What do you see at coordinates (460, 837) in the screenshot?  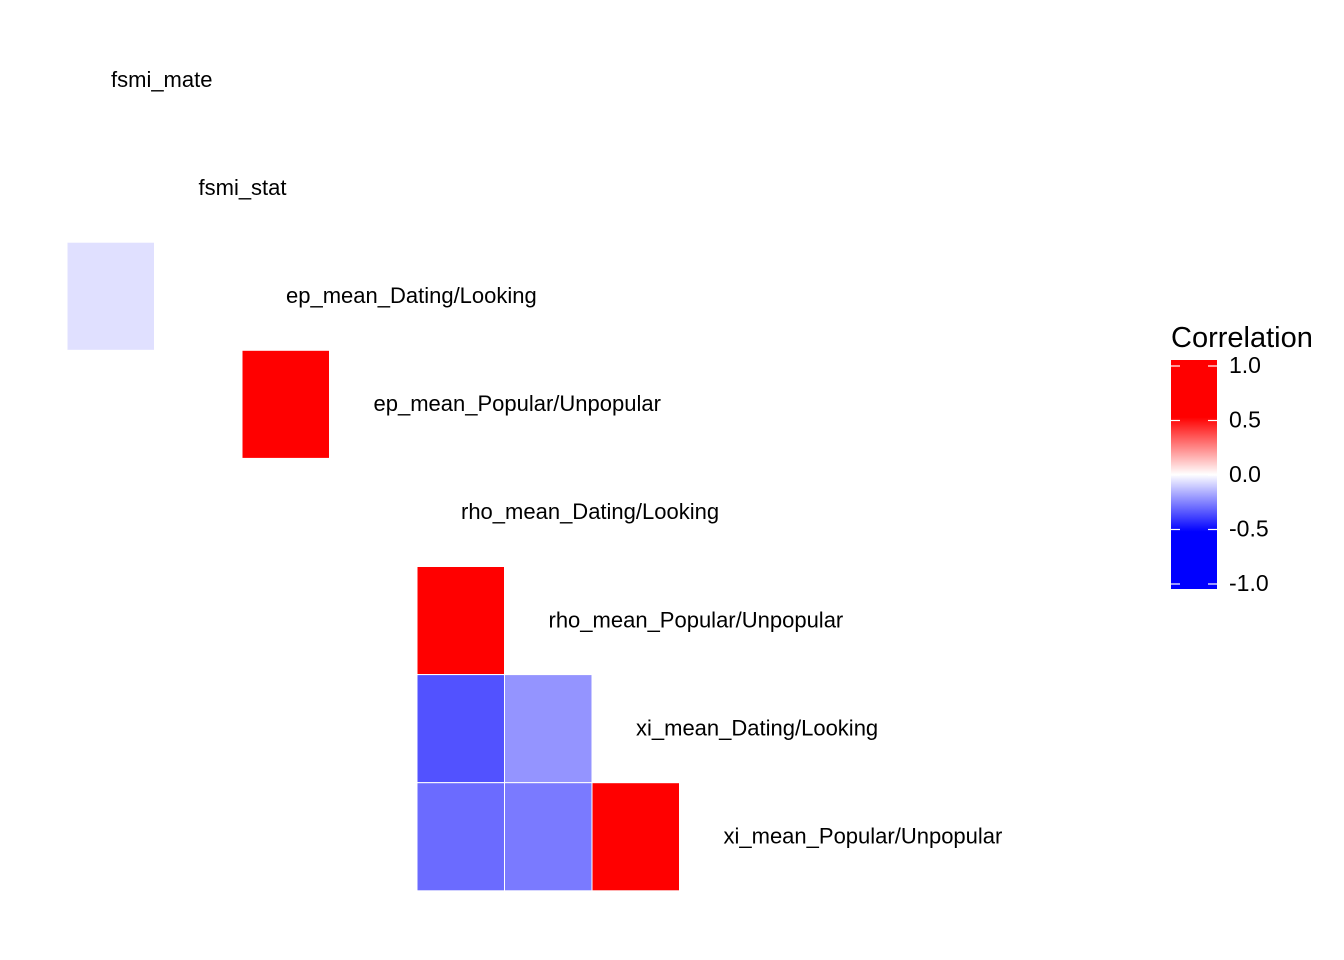 I see `cell-xi-mean-popular-unpopular-x-rho-mean-dating-looking` at bounding box center [460, 837].